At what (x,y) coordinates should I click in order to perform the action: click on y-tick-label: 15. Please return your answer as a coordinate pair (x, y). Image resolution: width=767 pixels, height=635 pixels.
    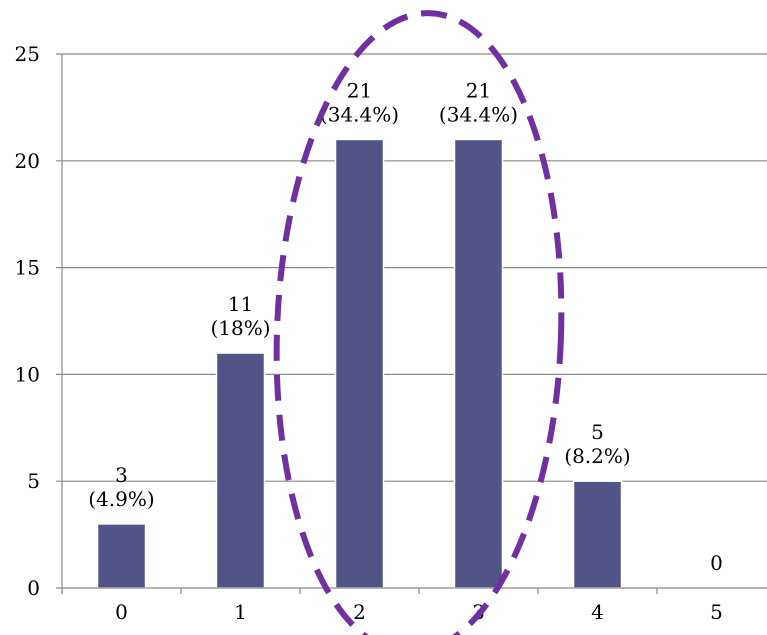
    Looking at the image, I should click on (27, 268).